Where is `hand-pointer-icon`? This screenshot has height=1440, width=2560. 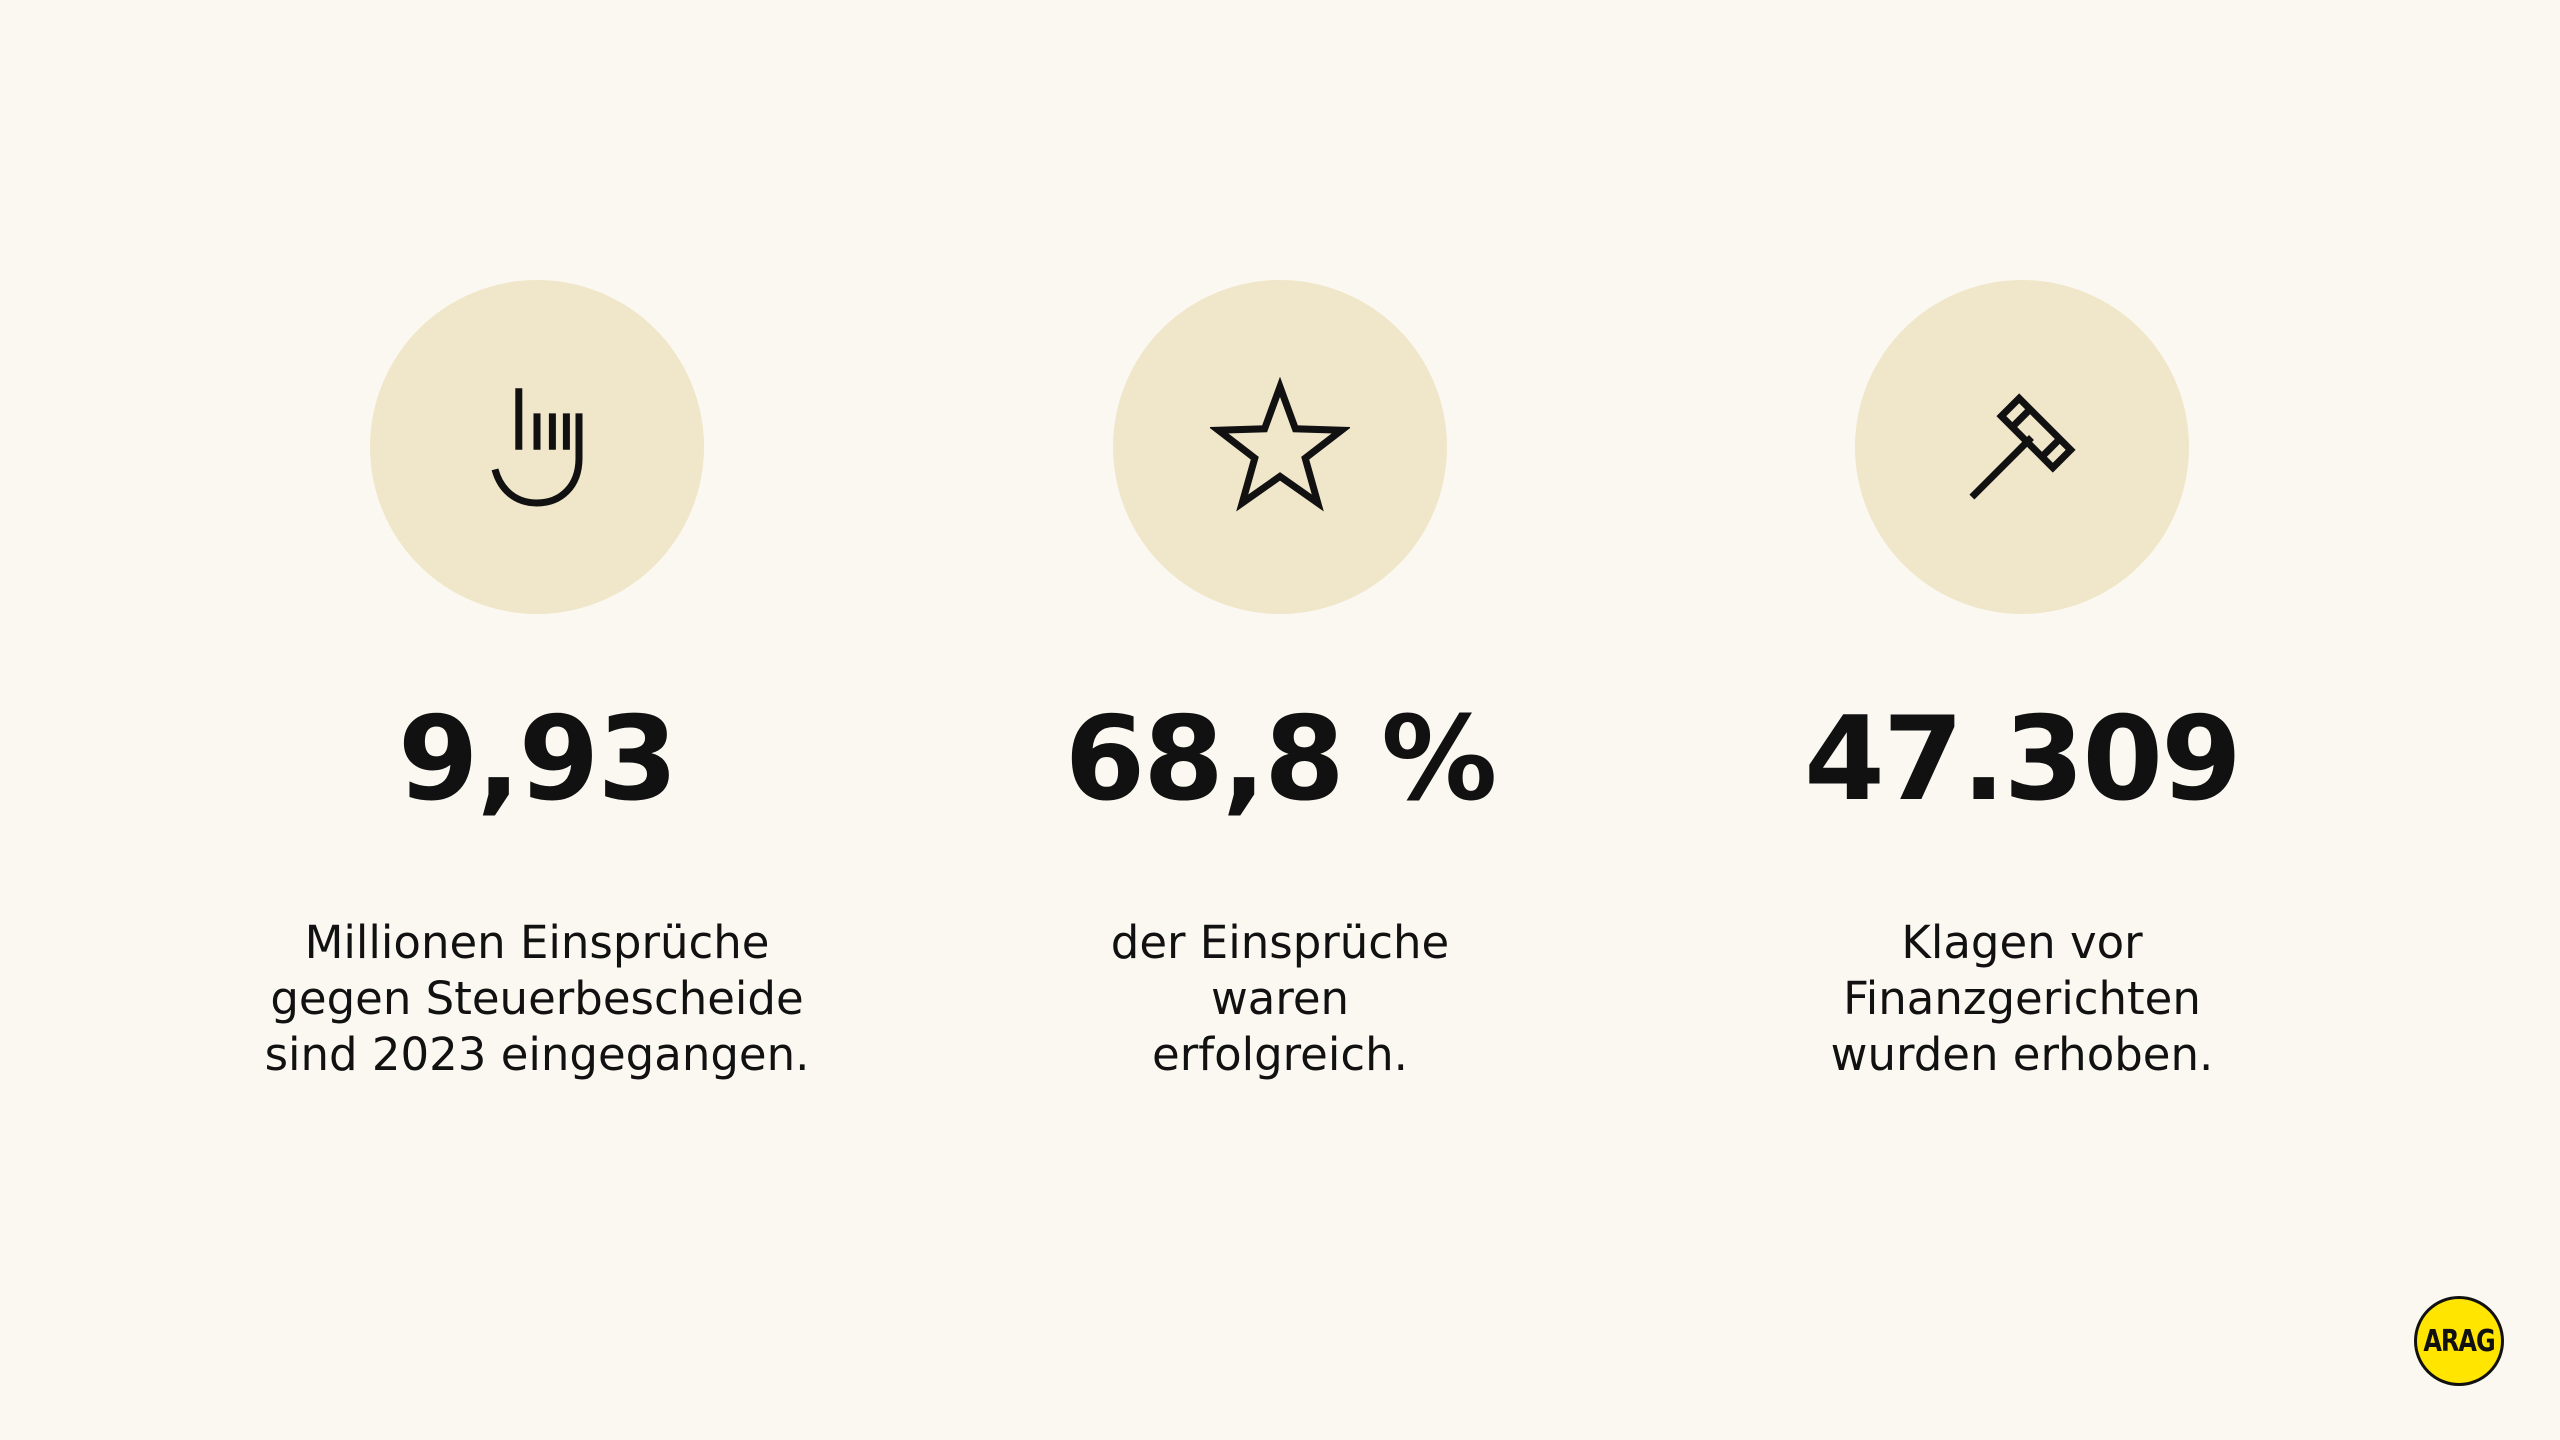 hand-pointer-icon is located at coordinates (537, 447).